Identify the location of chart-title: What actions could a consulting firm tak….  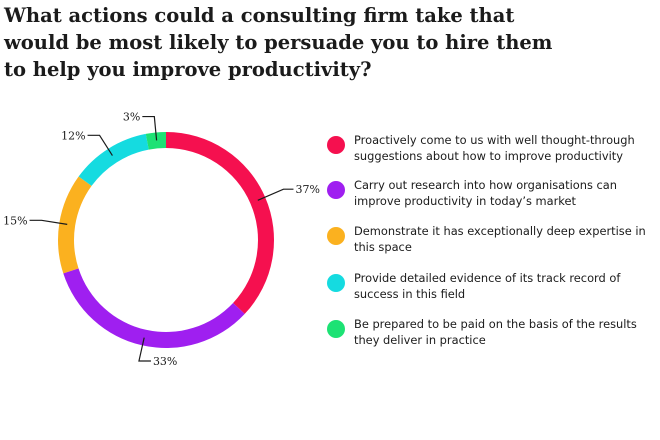
(278, 42).